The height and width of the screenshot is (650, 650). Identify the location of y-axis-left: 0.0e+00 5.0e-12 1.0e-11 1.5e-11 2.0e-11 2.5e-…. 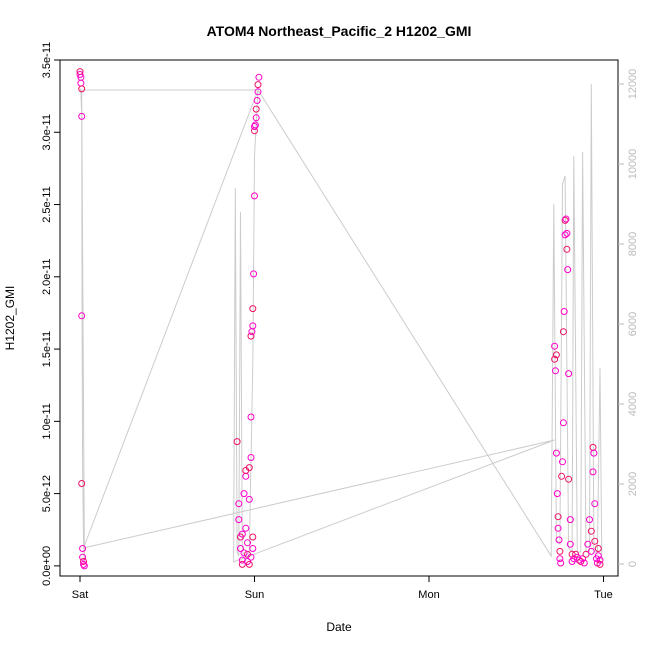
(50, 314).